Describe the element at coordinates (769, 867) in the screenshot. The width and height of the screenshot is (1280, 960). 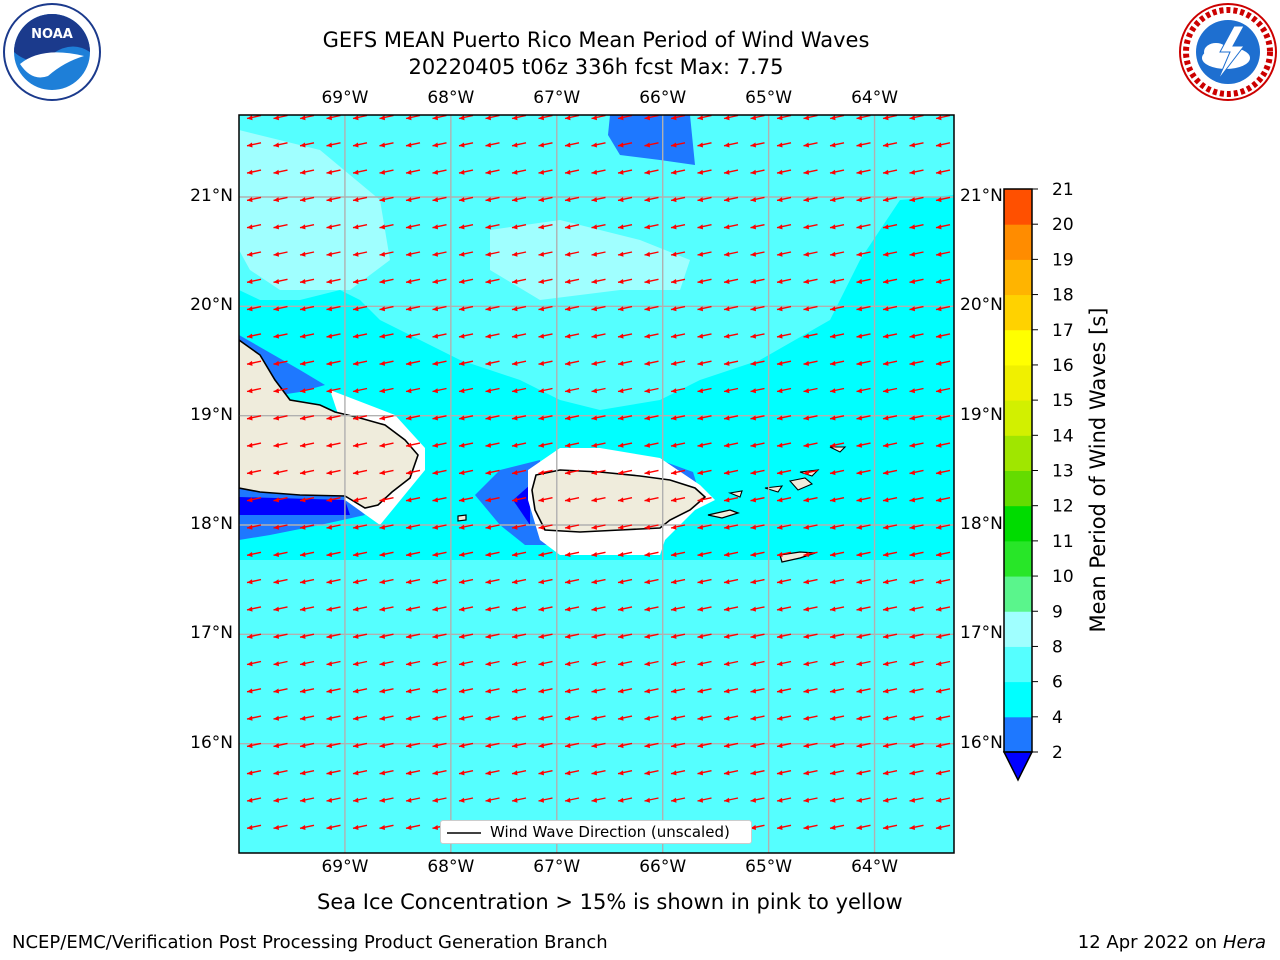
I see `lon-tick-bottom-4: 65°W` at that location.